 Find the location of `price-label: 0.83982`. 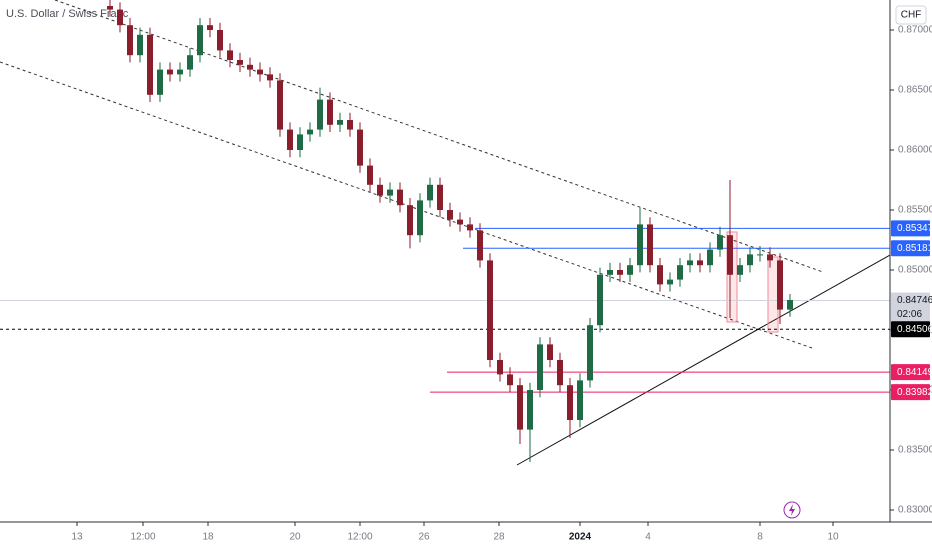

price-label: 0.83982 is located at coordinates (914, 392).